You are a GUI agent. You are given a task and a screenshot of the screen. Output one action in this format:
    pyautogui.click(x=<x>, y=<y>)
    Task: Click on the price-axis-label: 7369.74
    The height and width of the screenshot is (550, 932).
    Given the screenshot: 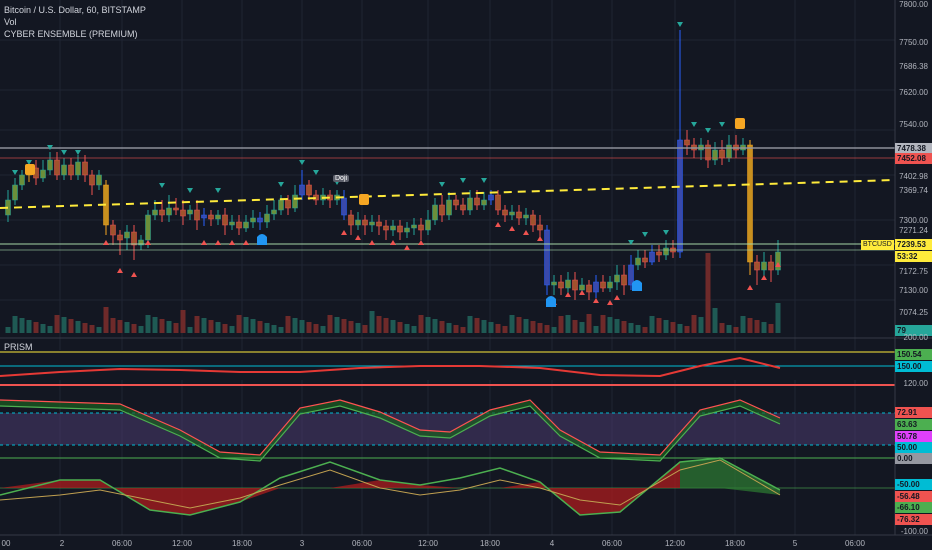 What is the action you would take?
    pyautogui.click(x=913, y=190)
    